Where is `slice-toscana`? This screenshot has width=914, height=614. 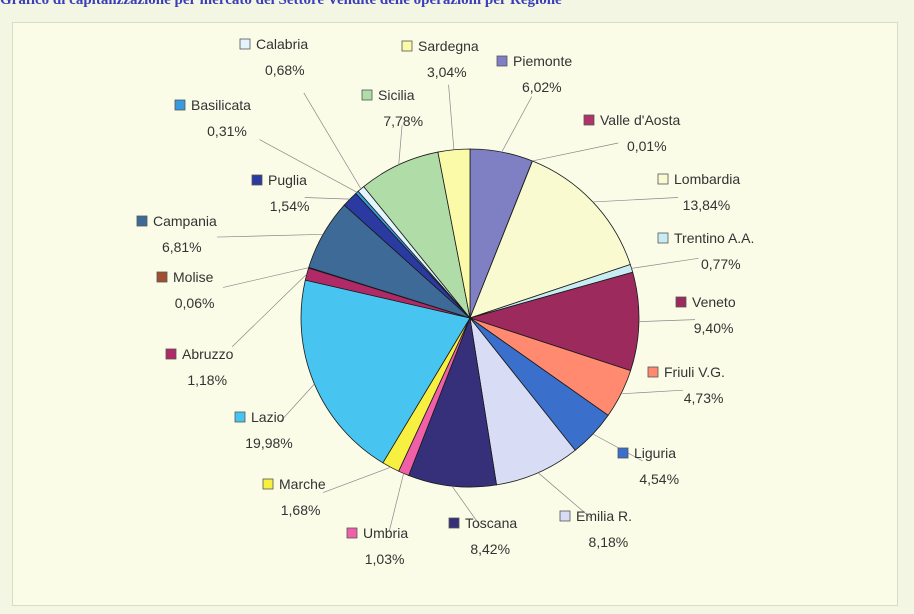
slice-toscana is located at coordinates (452, 402).